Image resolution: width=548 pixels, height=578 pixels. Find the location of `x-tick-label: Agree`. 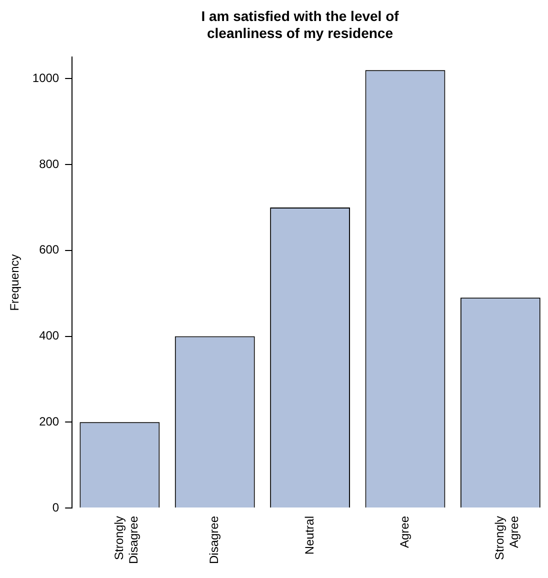

x-tick-label: Agree is located at coordinates (405, 532).